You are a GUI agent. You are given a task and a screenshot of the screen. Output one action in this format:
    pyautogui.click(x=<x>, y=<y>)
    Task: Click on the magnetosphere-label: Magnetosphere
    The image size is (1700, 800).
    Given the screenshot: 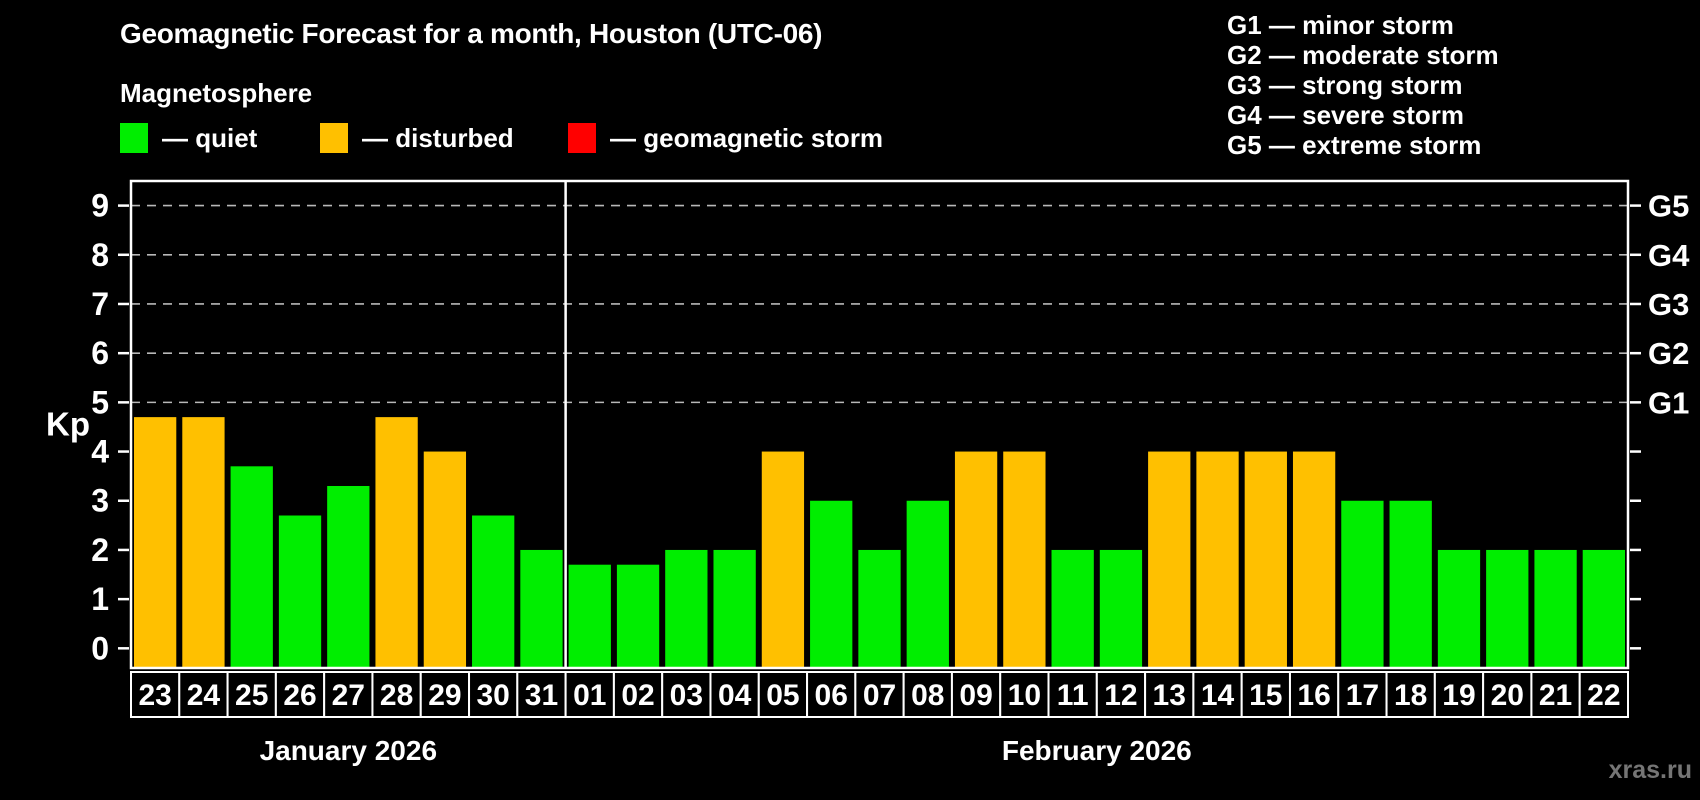 What is the action you would take?
    pyautogui.click(x=216, y=93)
    